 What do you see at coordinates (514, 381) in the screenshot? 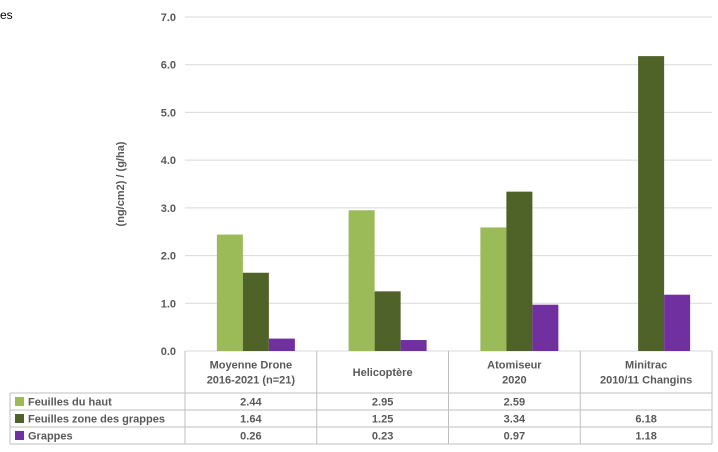
I see `category-label-3-2: 2020` at bounding box center [514, 381].